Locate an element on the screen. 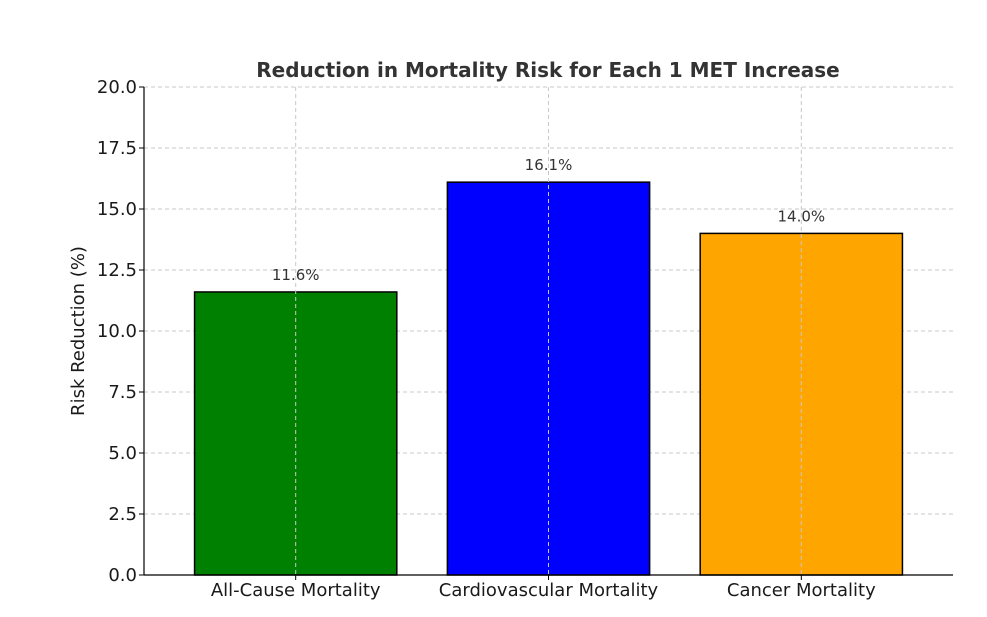 Image resolution: width=987 pixels, height=617 pixels. y-axis-ticks: 0.0 2.5 5.0 7.5 10.0 12.5 15.0 17.5 20.0 is located at coordinates (120, 331).